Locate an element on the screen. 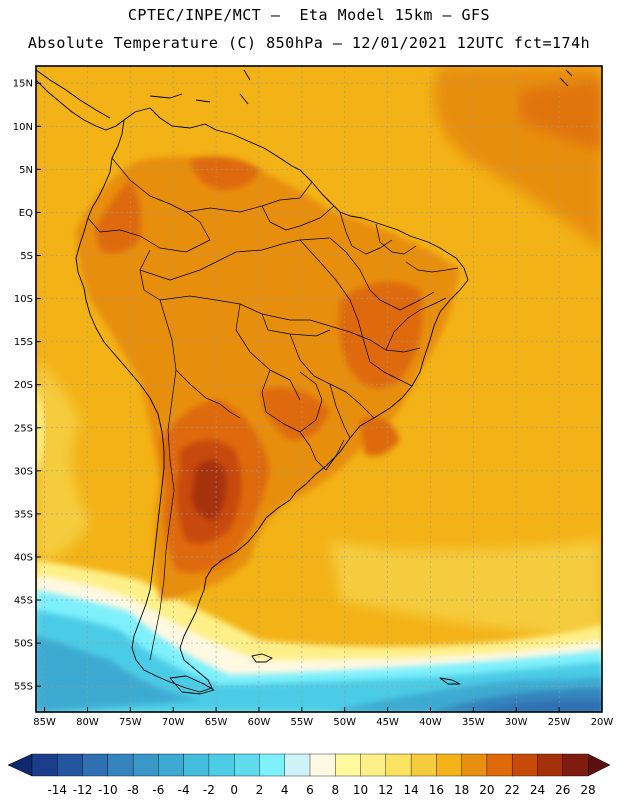 This screenshot has height=800, width=618. lat-tick-label: 10N is located at coordinates (23, 127).